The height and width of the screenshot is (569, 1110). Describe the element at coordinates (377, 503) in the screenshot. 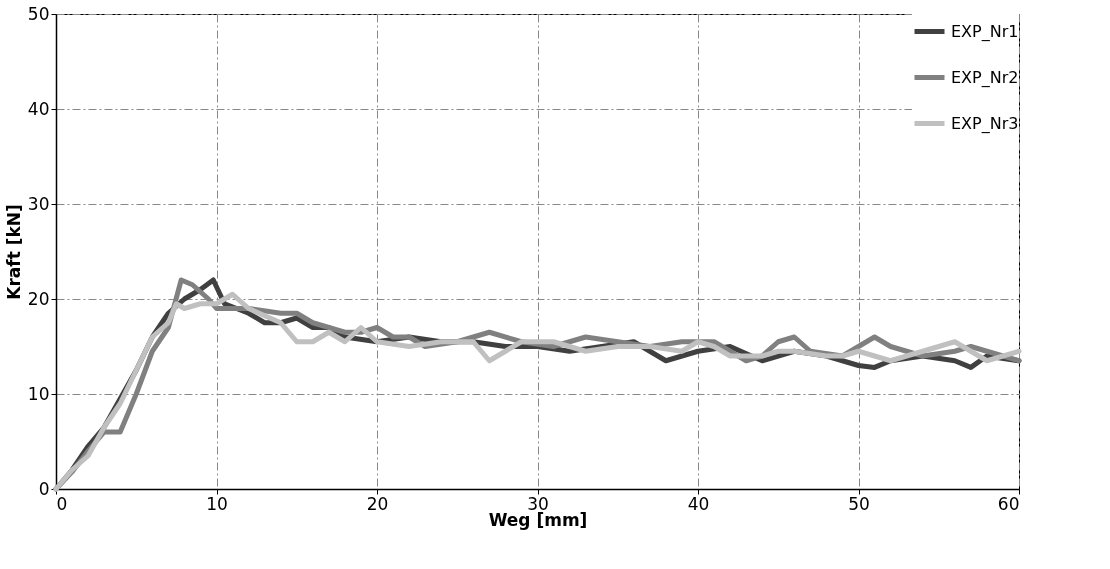

I see `x-tick-label: 20` at that location.